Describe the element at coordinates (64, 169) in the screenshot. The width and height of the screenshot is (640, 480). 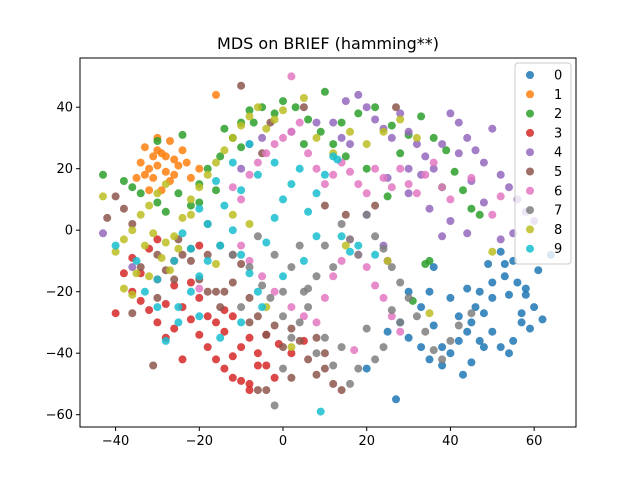
I see `y-tick-label: 20` at that location.